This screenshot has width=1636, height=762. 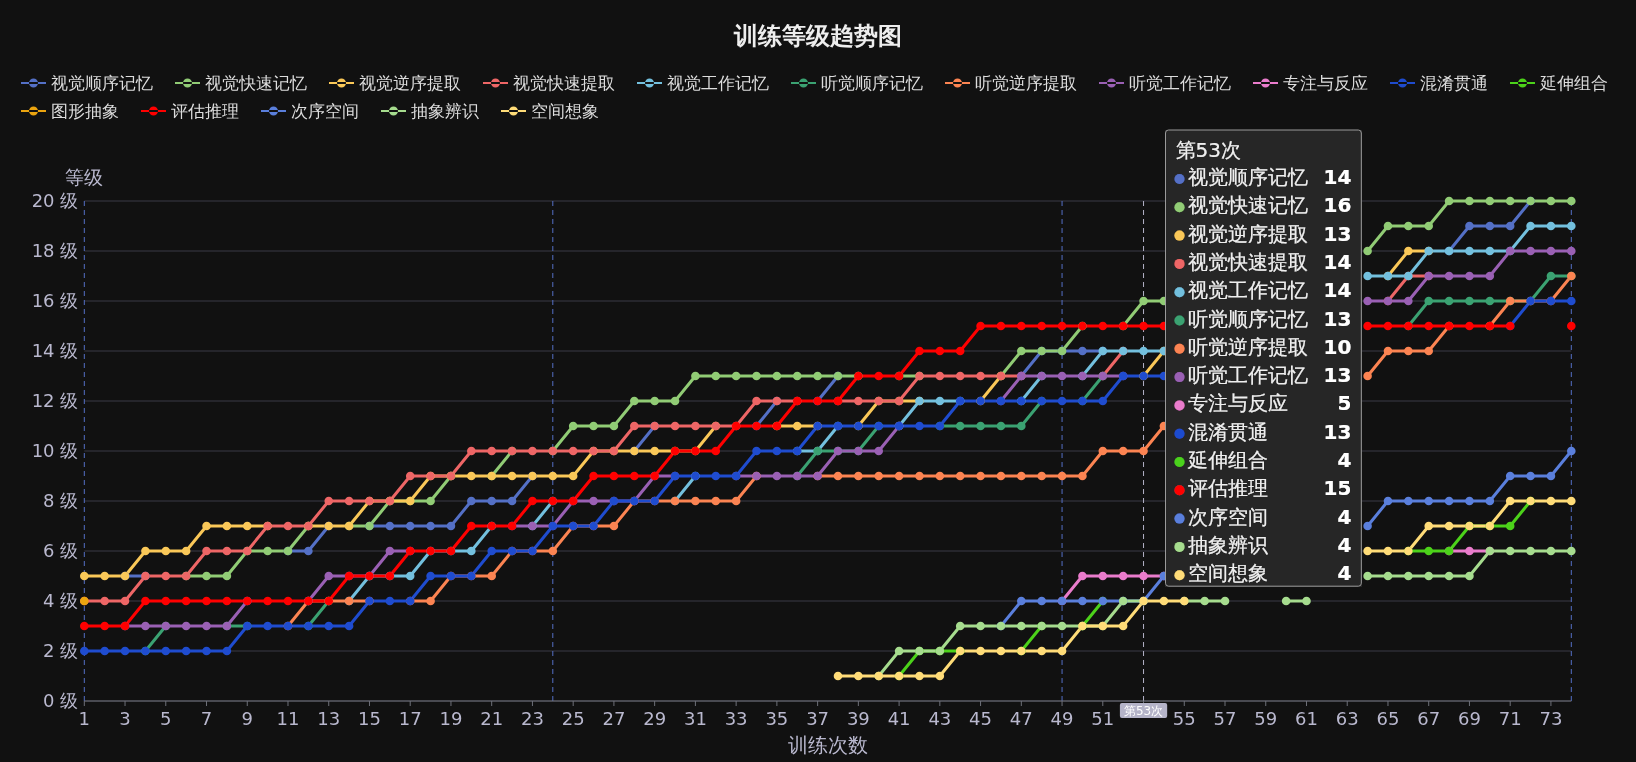 I want to click on y-tick-label: 2 级, so click(x=61, y=651).